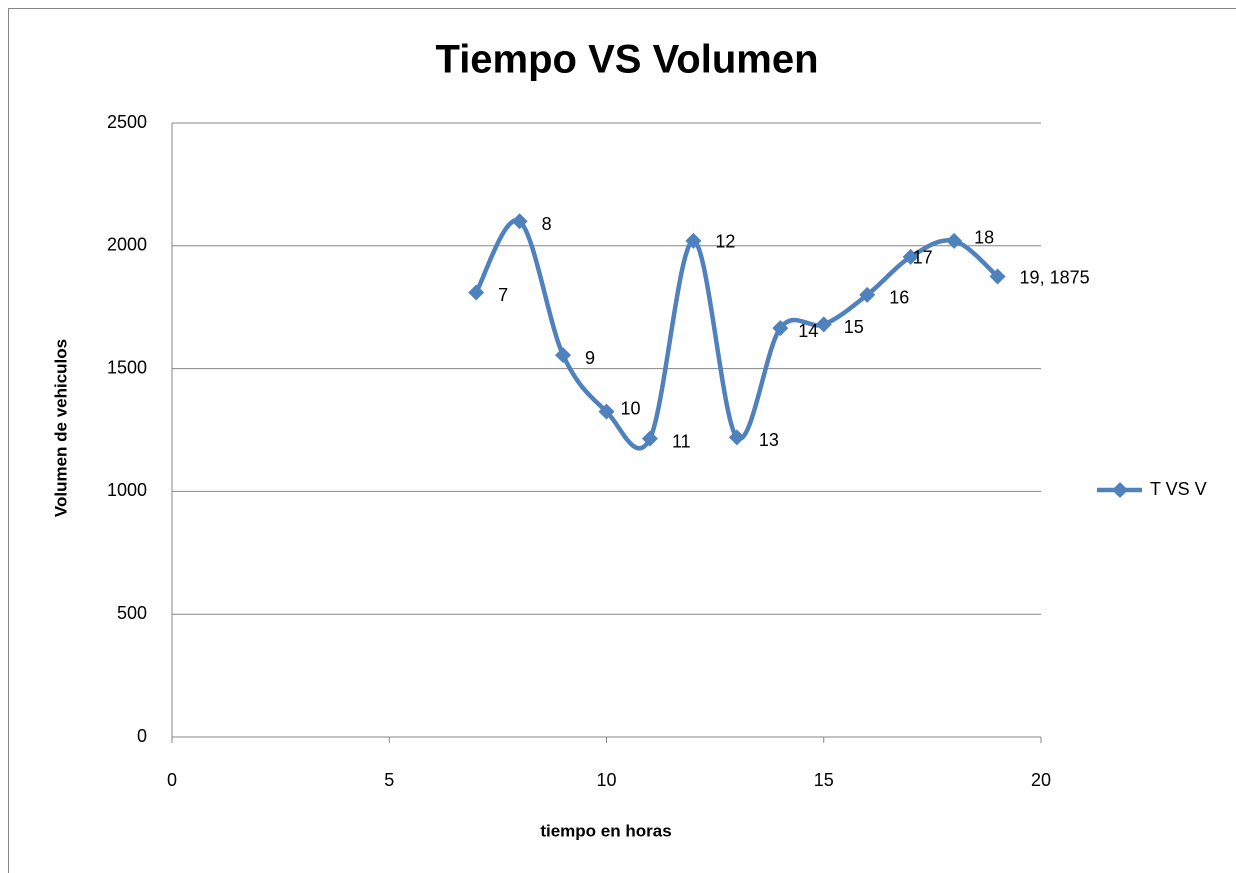 This screenshot has width=1236, height=873. Describe the element at coordinates (590, 358) in the screenshot. I see `data-label: 9` at that location.